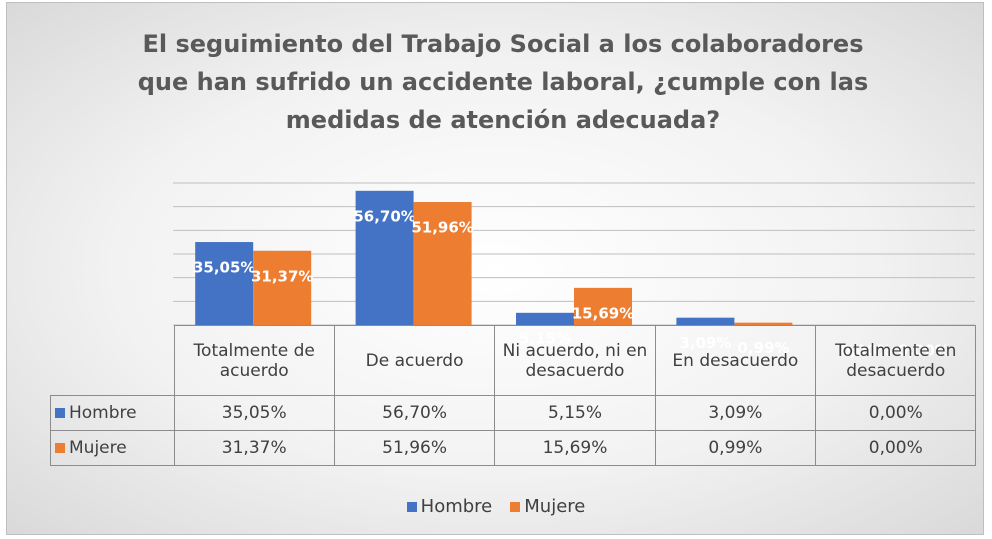 This screenshot has width=992, height=539. What do you see at coordinates (254, 360) in the screenshot?
I see `category-label: Totalmente de acuerdo` at bounding box center [254, 360].